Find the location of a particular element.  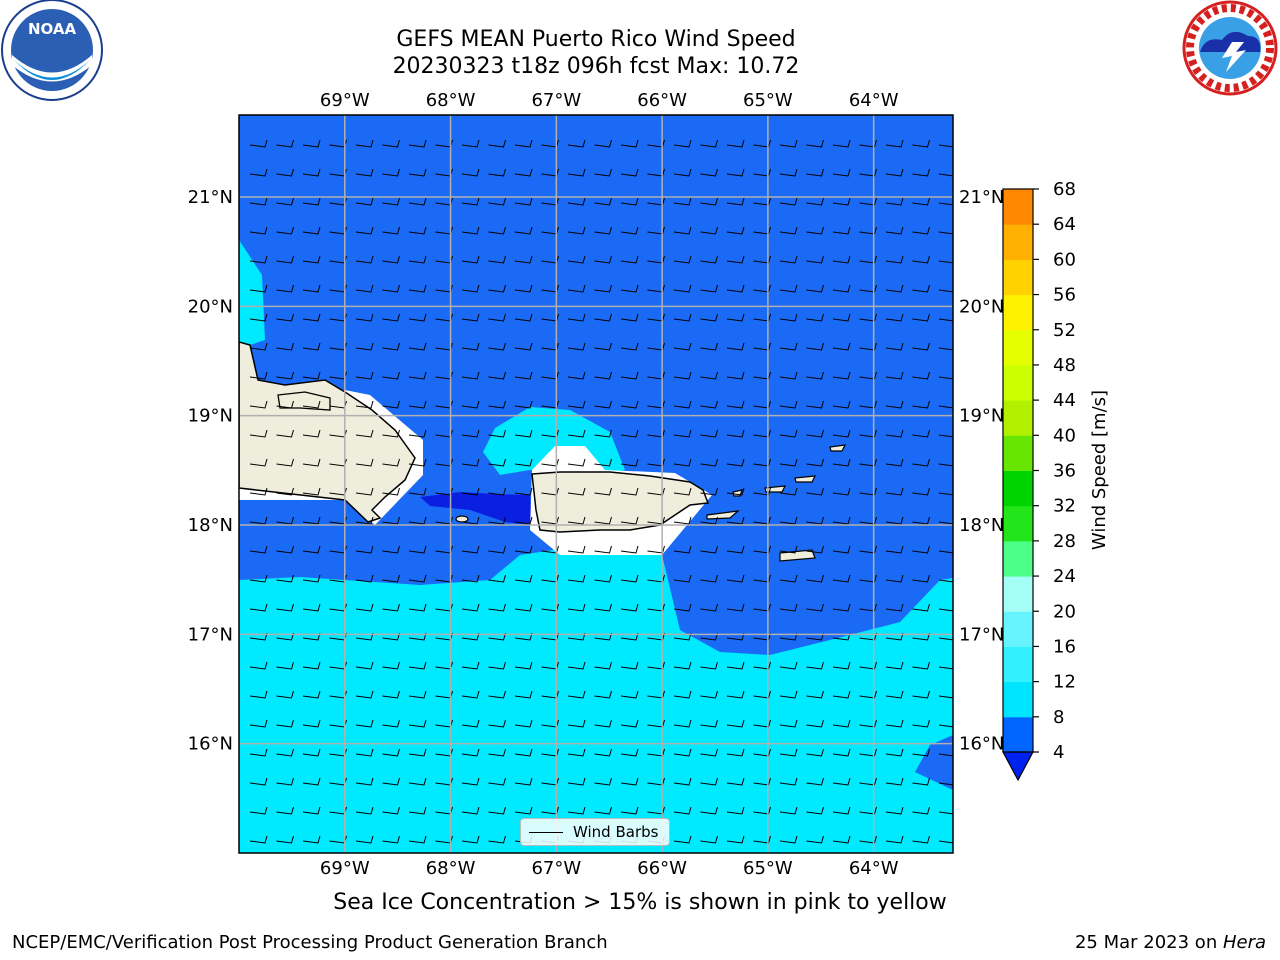

lon-label-top: 67°W is located at coordinates (556, 100).